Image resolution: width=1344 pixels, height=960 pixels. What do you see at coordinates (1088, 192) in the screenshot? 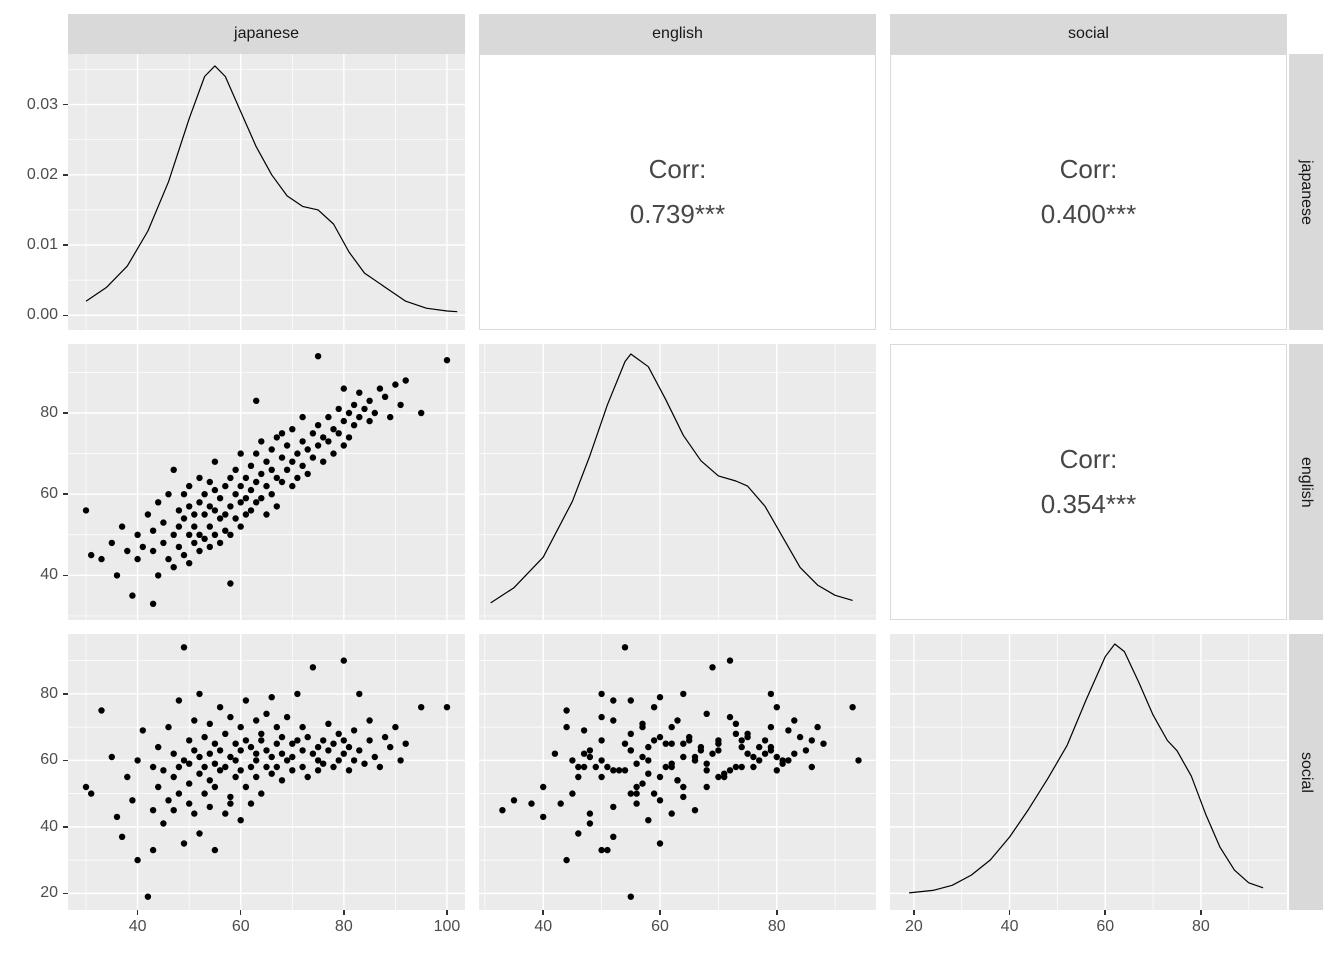
I see `corr-panel-japanese-social: Corr: 0.400***` at bounding box center [1088, 192].